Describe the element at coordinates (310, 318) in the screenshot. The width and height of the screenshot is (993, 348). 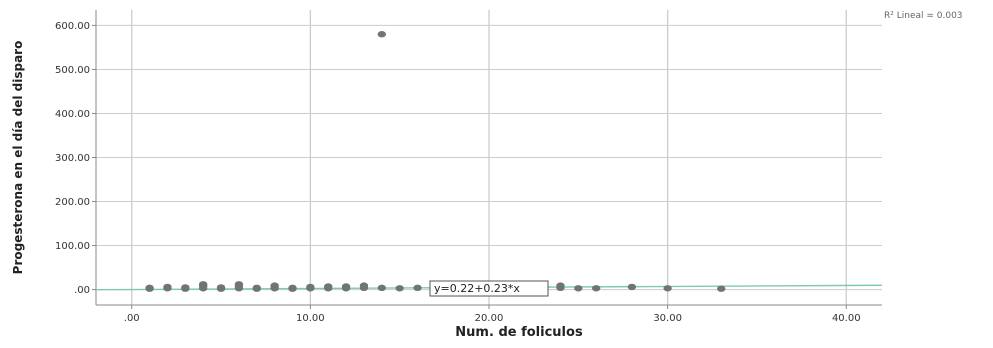
I see `x-tick-label: 10.00` at that location.